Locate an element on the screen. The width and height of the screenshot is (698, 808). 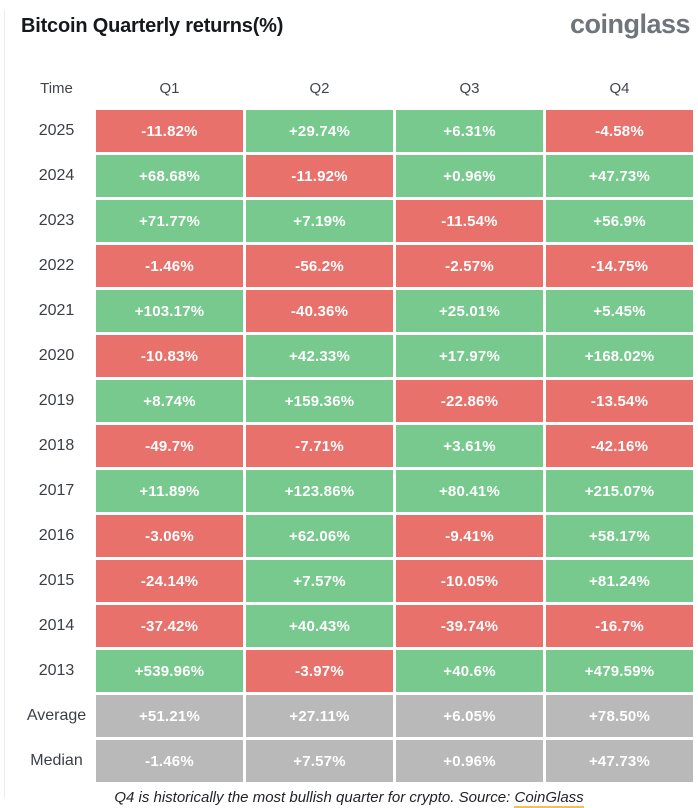
return-cell: +159.36% is located at coordinates (319, 401).